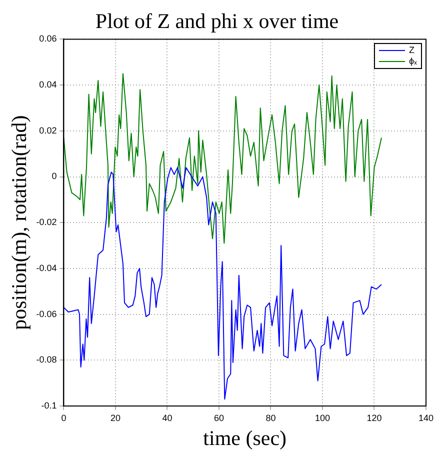 The image size is (446, 460). I want to click on y-tick-label: -0.06, so click(46, 313).